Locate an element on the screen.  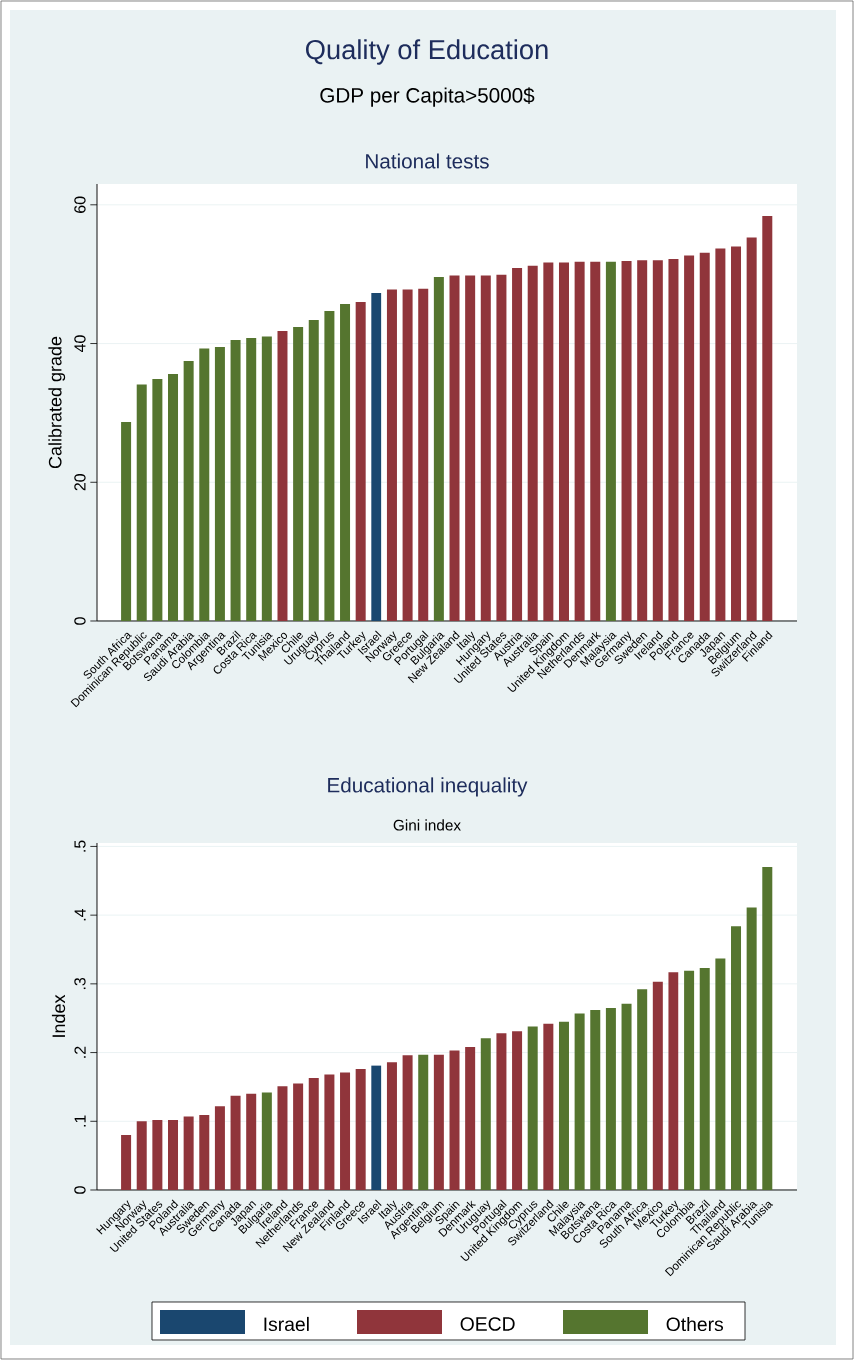
legend-label: Israel is located at coordinates (286, 1324).